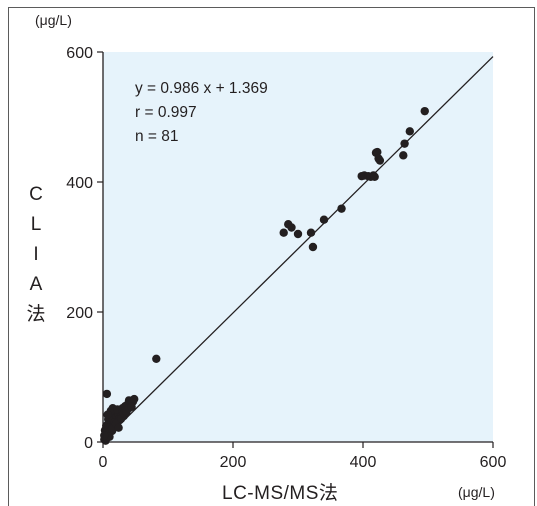 The image size is (537, 506). Describe the element at coordinates (79, 53) in the screenshot. I see `y-tick-label: 600` at that location.